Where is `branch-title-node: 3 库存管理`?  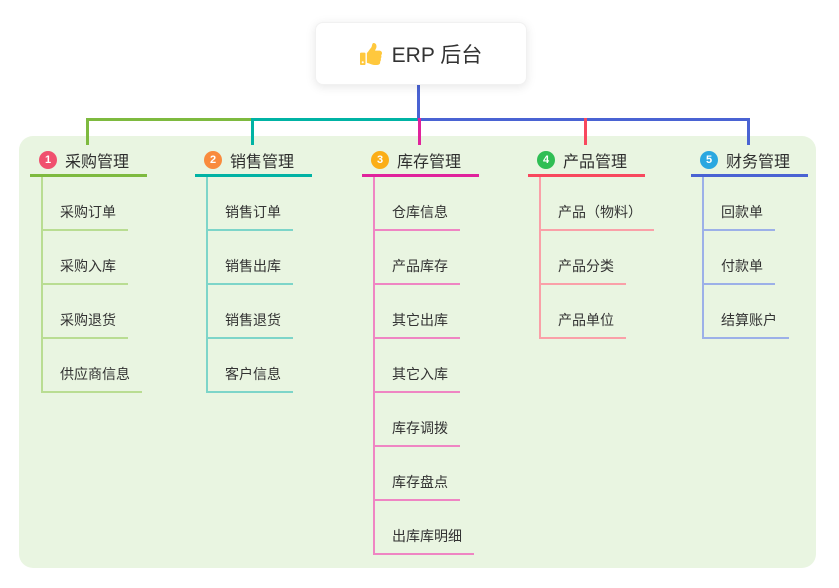
branch-title-node: 3 库存管理 is located at coordinates (420, 161).